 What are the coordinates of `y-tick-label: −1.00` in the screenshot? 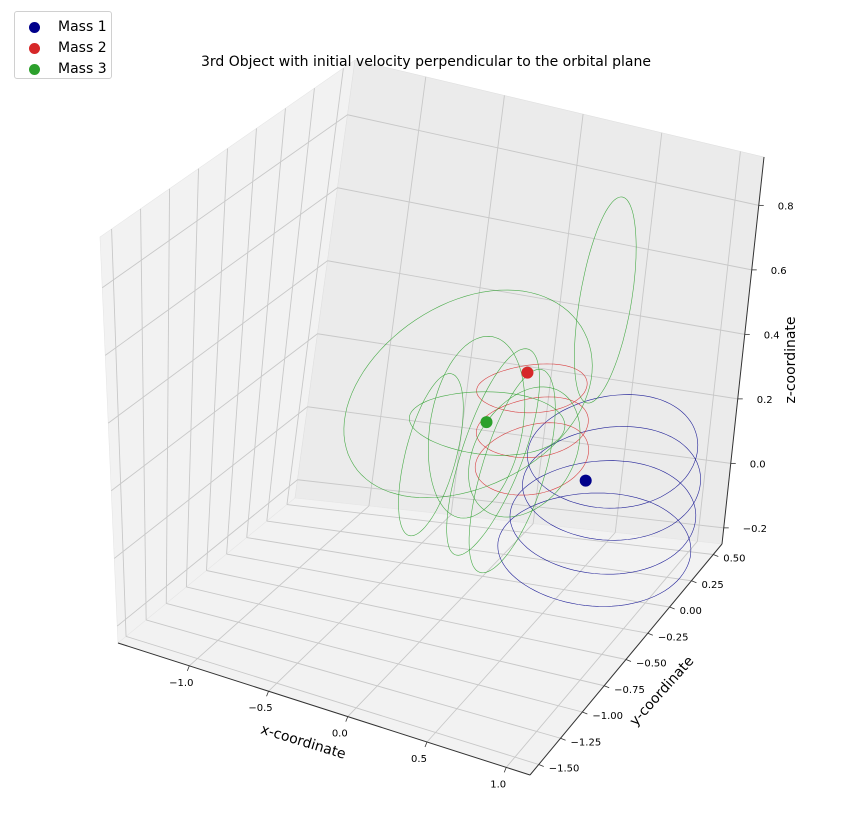 It's located at (607, 716).